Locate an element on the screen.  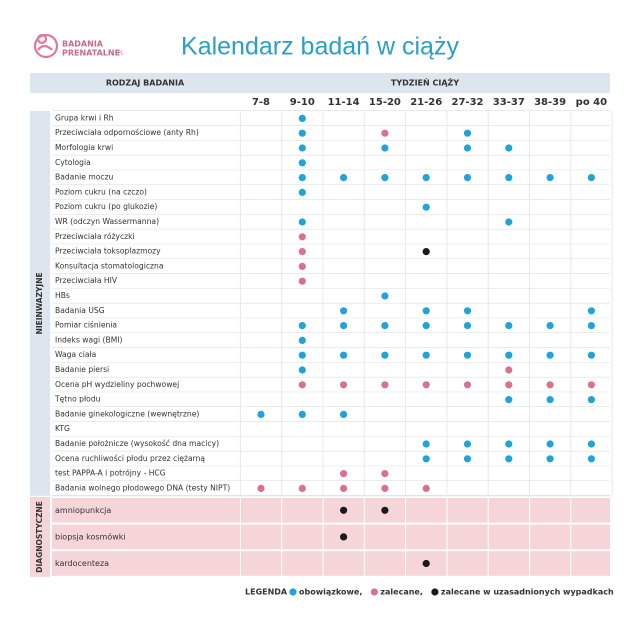
legend-label: LEGENDA - is located at coordinates (269, 592).